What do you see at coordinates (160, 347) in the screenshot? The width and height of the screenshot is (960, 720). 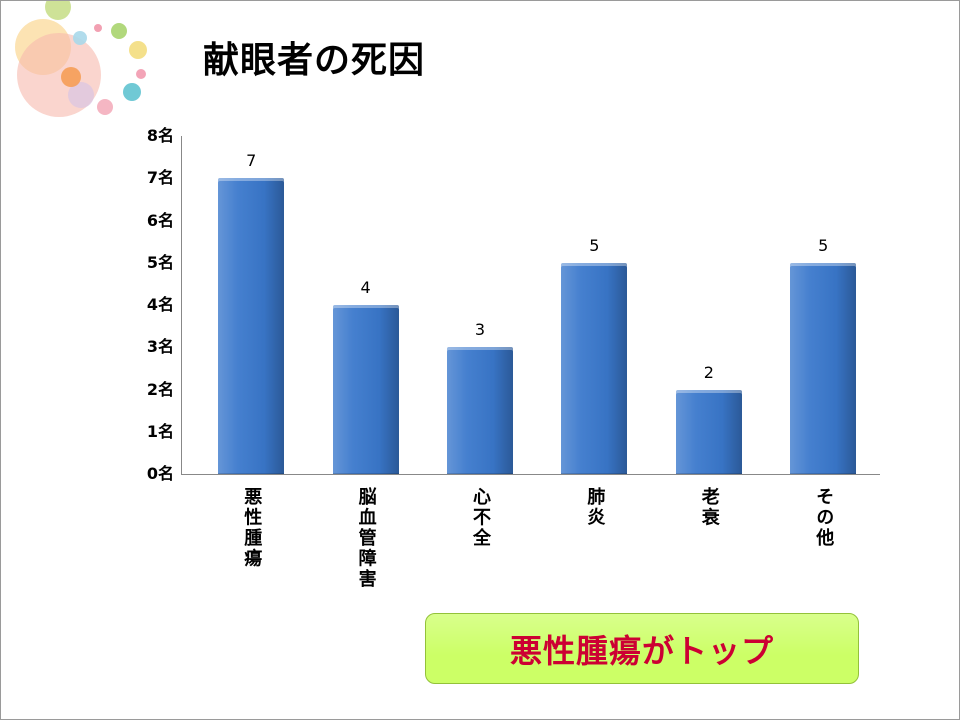 I see `y-tick-label-3: 3名` at bounding box center [160, 347].